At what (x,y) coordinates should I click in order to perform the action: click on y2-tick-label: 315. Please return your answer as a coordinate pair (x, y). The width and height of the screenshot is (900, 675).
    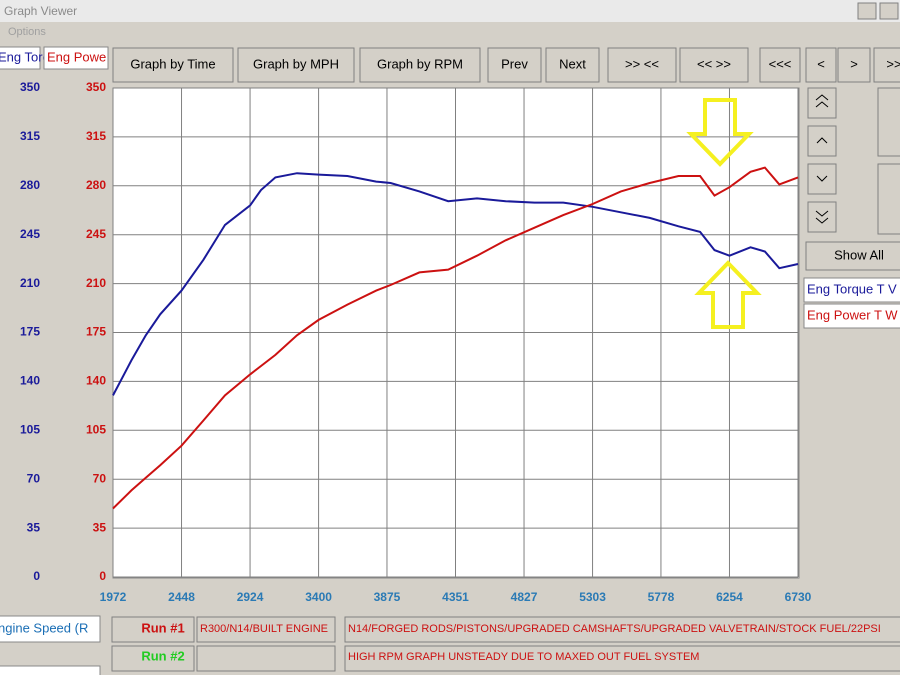
    Looking at the image, I should click on (96, 136).